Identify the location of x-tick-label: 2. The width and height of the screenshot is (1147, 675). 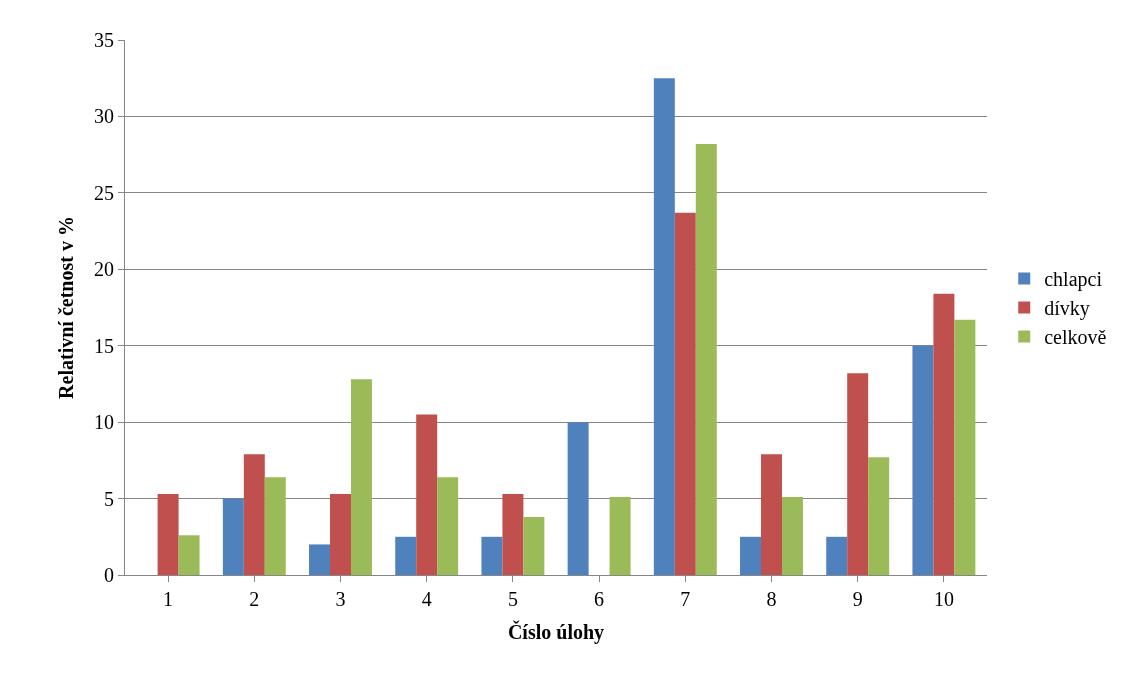
(254, 599).